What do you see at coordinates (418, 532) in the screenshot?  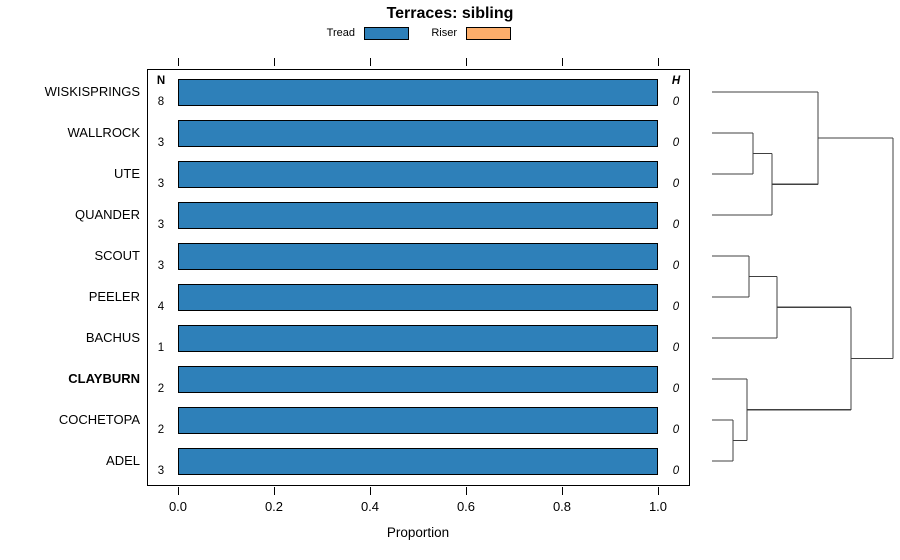 I see `x-axis-label: Proportion` at bounding box center [418, 532].